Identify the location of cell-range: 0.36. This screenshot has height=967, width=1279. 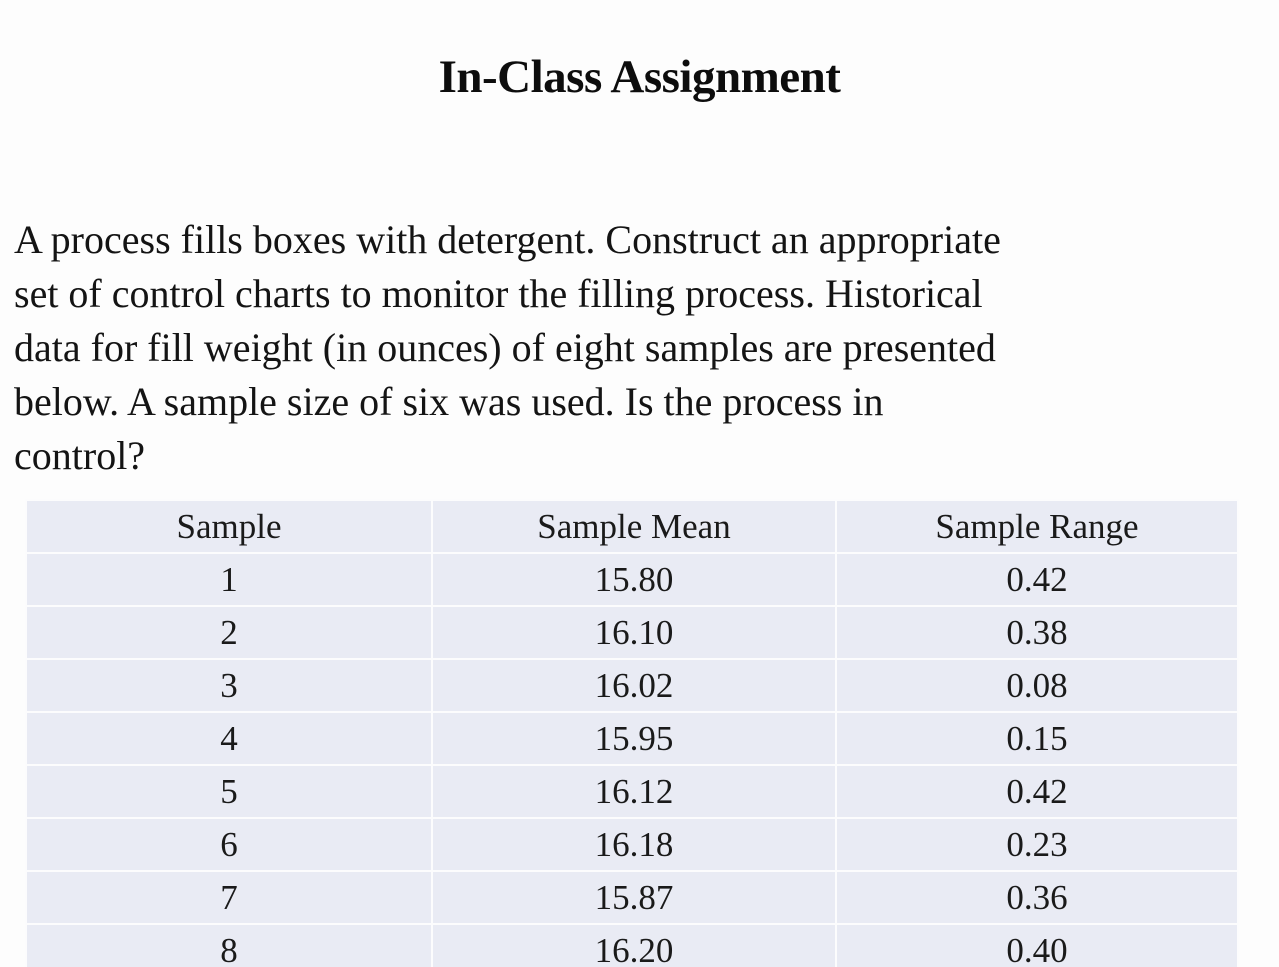
(1037, 897).